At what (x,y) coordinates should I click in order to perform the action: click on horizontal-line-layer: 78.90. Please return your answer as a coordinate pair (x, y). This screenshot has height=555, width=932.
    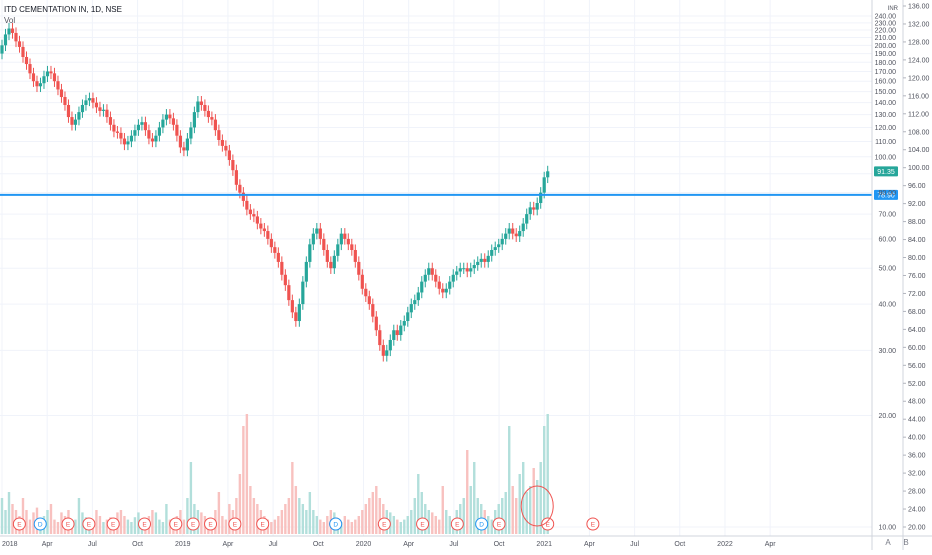
    Looking at the image, I should click on (449, 194).